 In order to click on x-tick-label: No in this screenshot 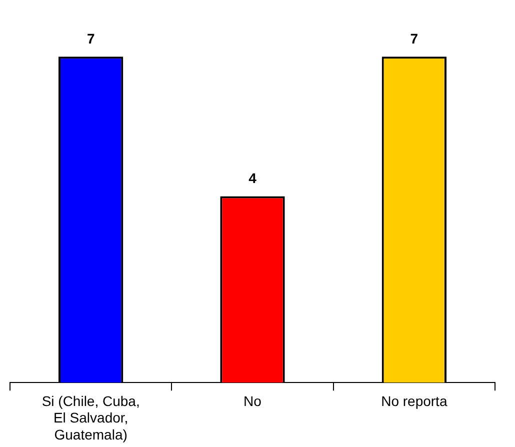, I will do `click(253, 400)`.